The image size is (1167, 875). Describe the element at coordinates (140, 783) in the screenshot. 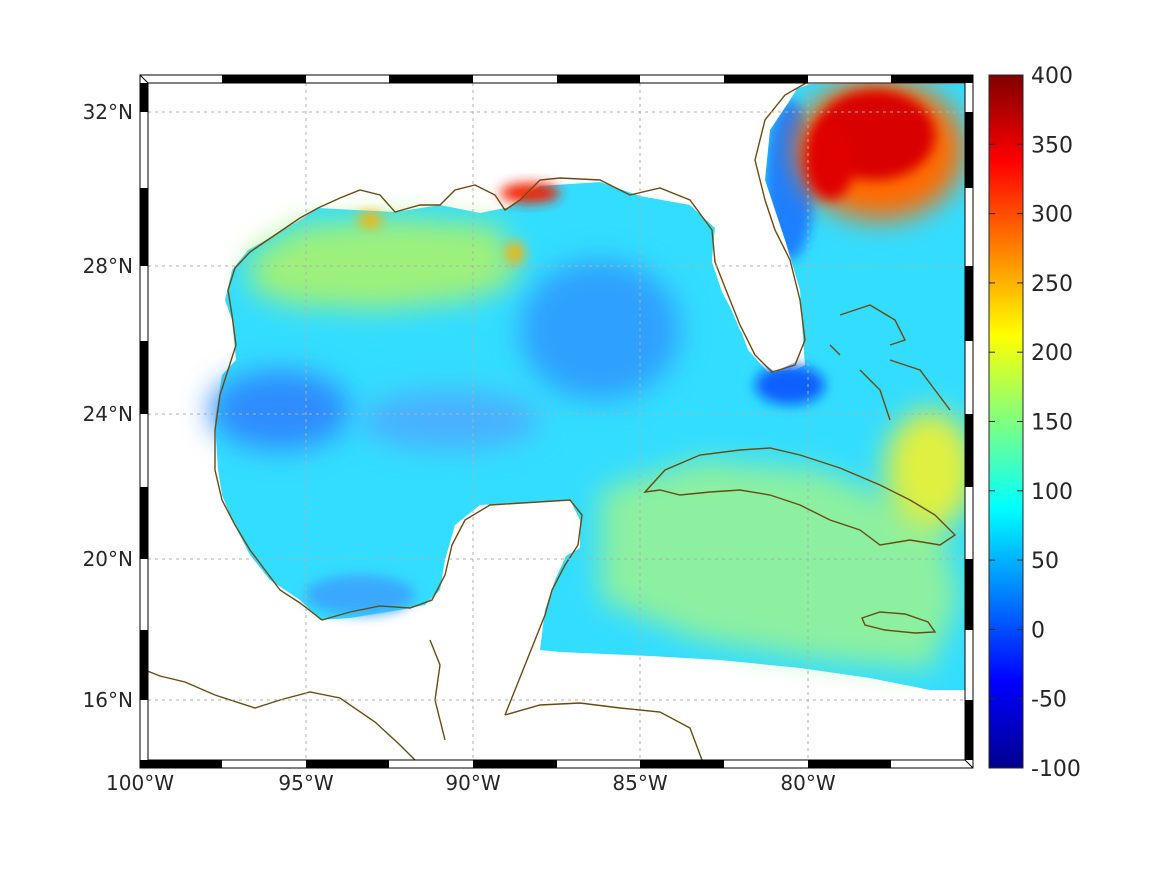

I see `x-tick-label: 100°W` at that location.